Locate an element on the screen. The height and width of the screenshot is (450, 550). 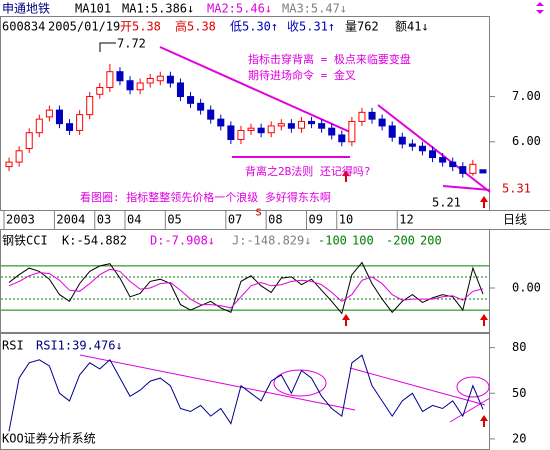
footer: KOO证券分析系统 is located at coordinates (49, 438).